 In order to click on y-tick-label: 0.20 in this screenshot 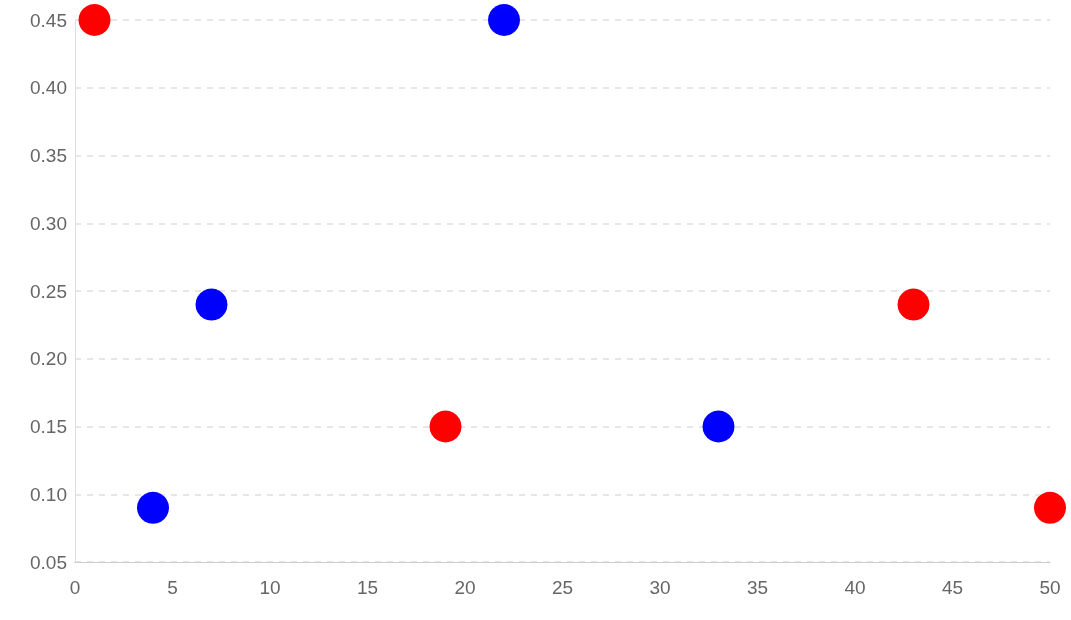, I will do `click(48, 359)`.